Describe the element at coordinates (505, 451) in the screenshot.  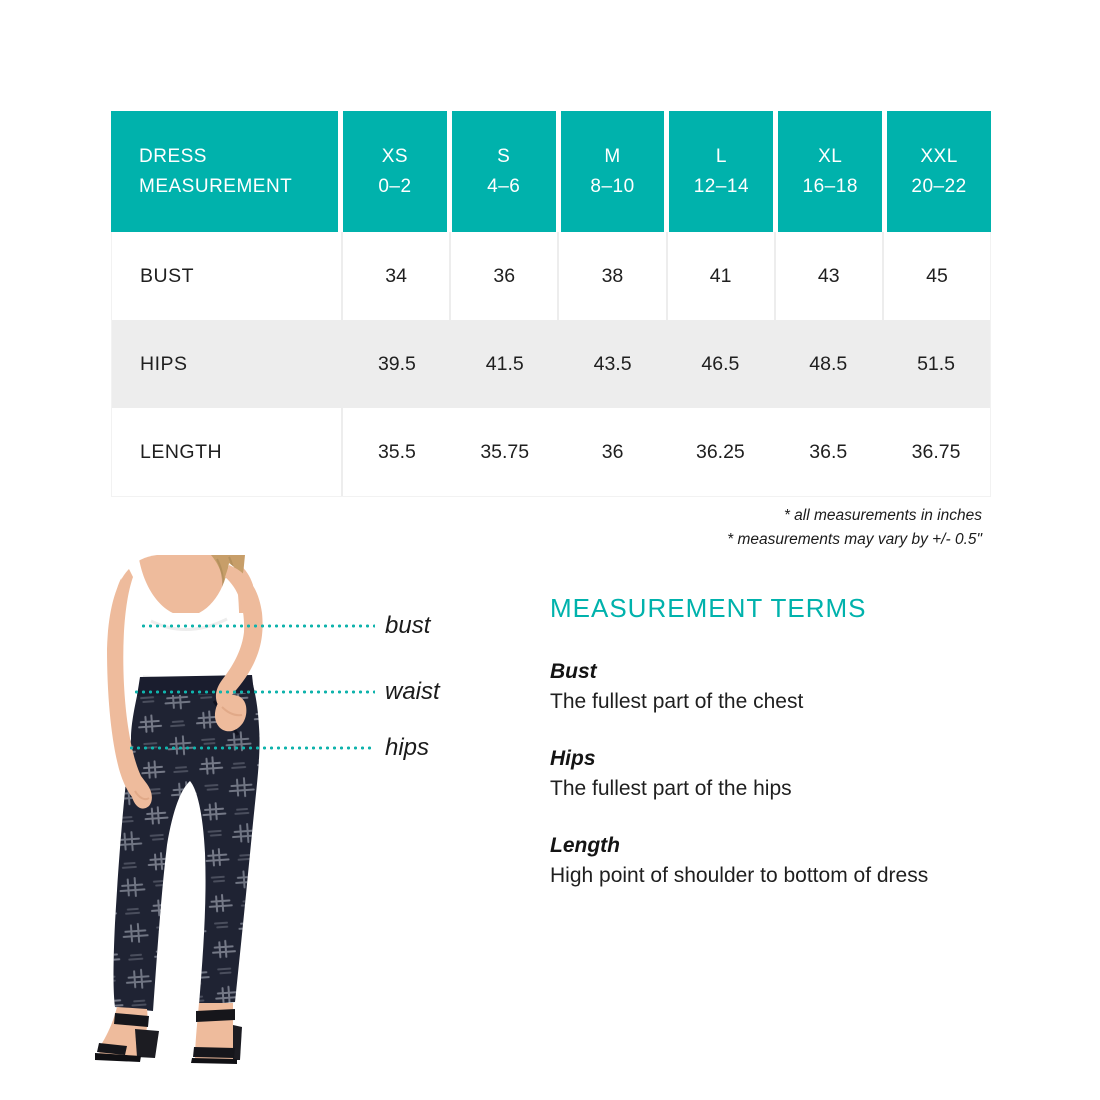
I see `cell-length-s: 35.75` at that location.